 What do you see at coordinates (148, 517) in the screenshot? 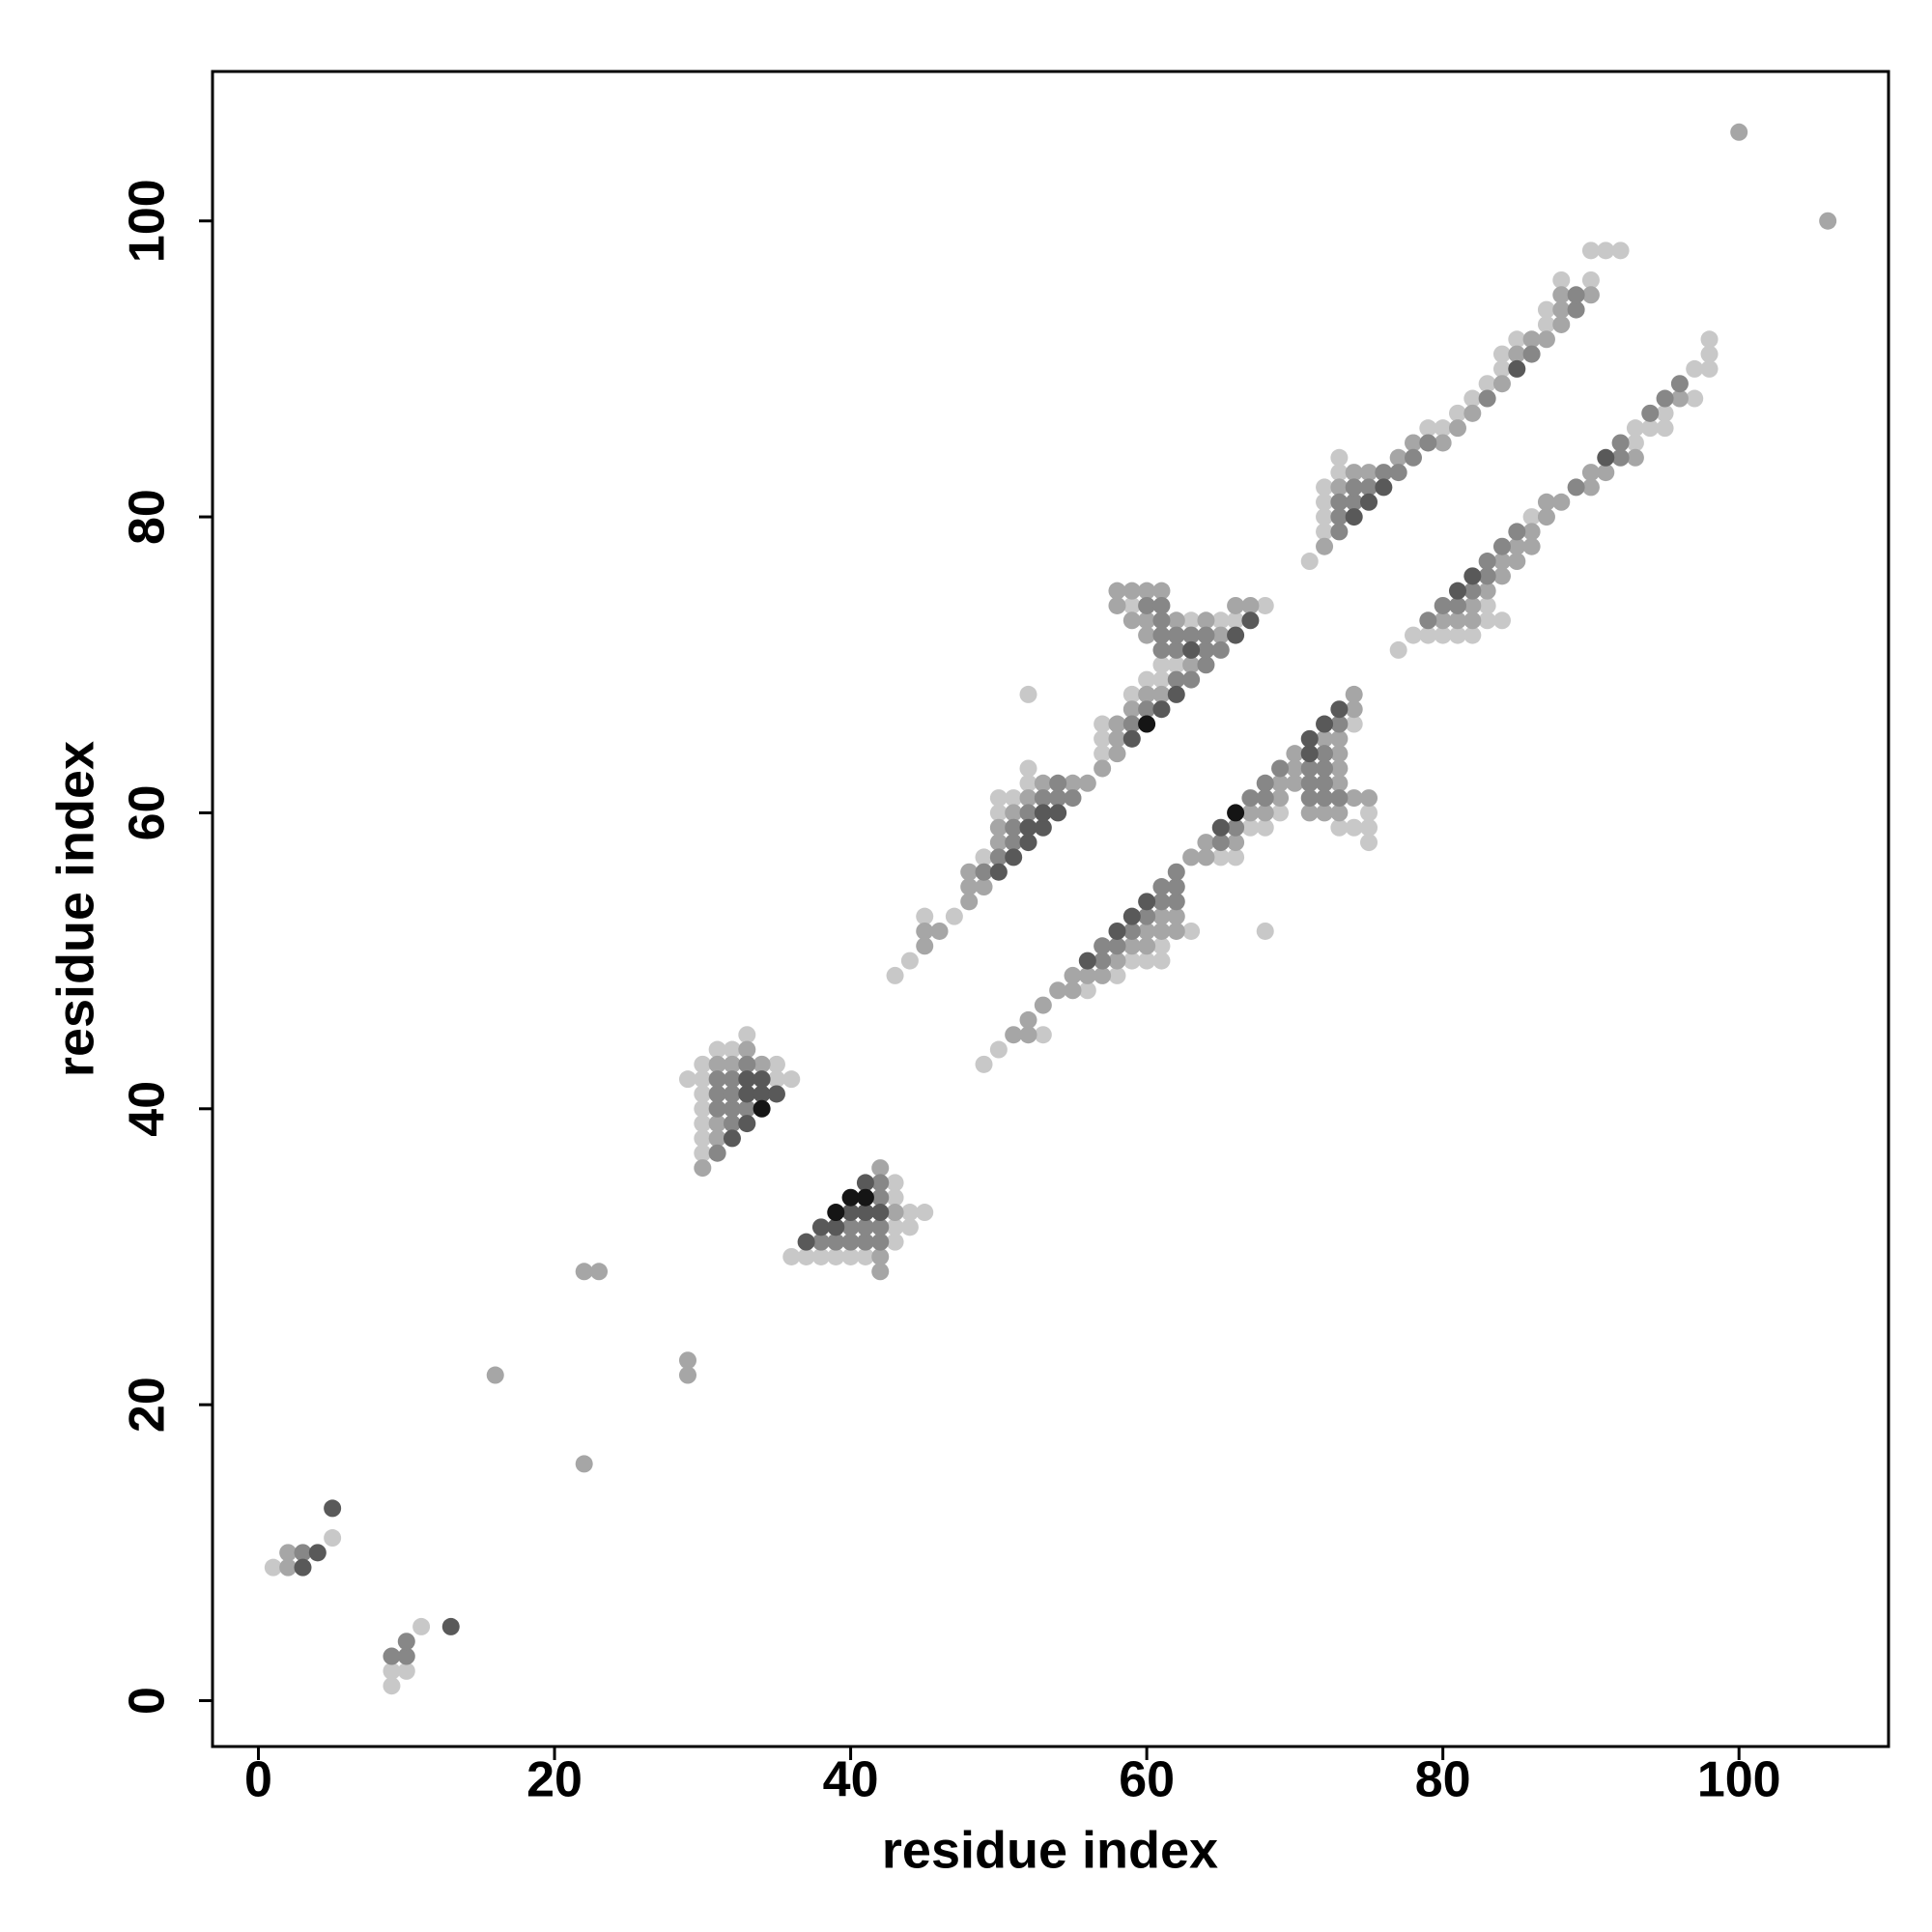
I see `y-tick-label: 80` at bounding box center [148, 517].